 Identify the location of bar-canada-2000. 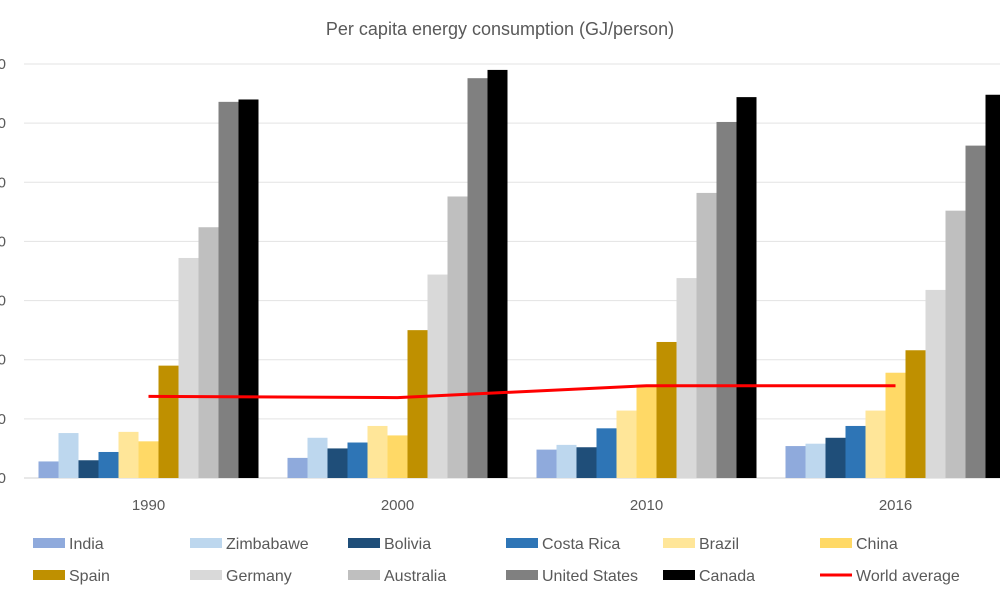
(497, 274).